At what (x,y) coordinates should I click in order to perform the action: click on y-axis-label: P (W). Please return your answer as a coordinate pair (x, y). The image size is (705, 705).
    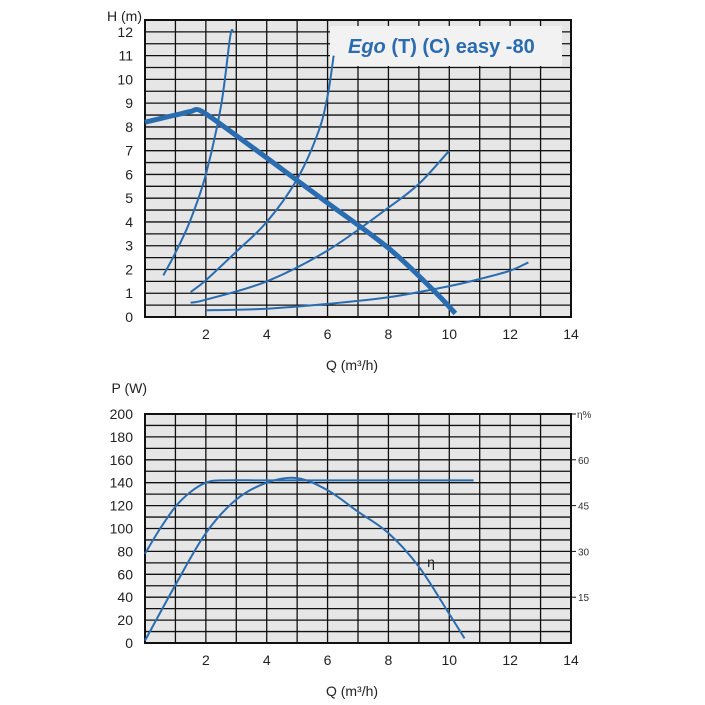
    Looking at the image, I should click on (129, 388).